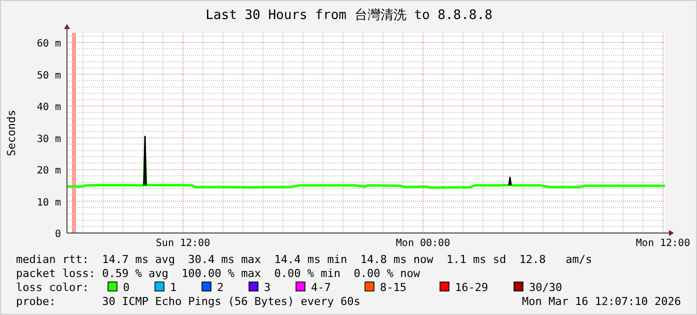 Image resolution: width=697 pixels, height=315 pixels. What do you see at coordinates (57, 234) in the screenshot?
I see `y-tick-label: 0` at bounding box center [57, 234].